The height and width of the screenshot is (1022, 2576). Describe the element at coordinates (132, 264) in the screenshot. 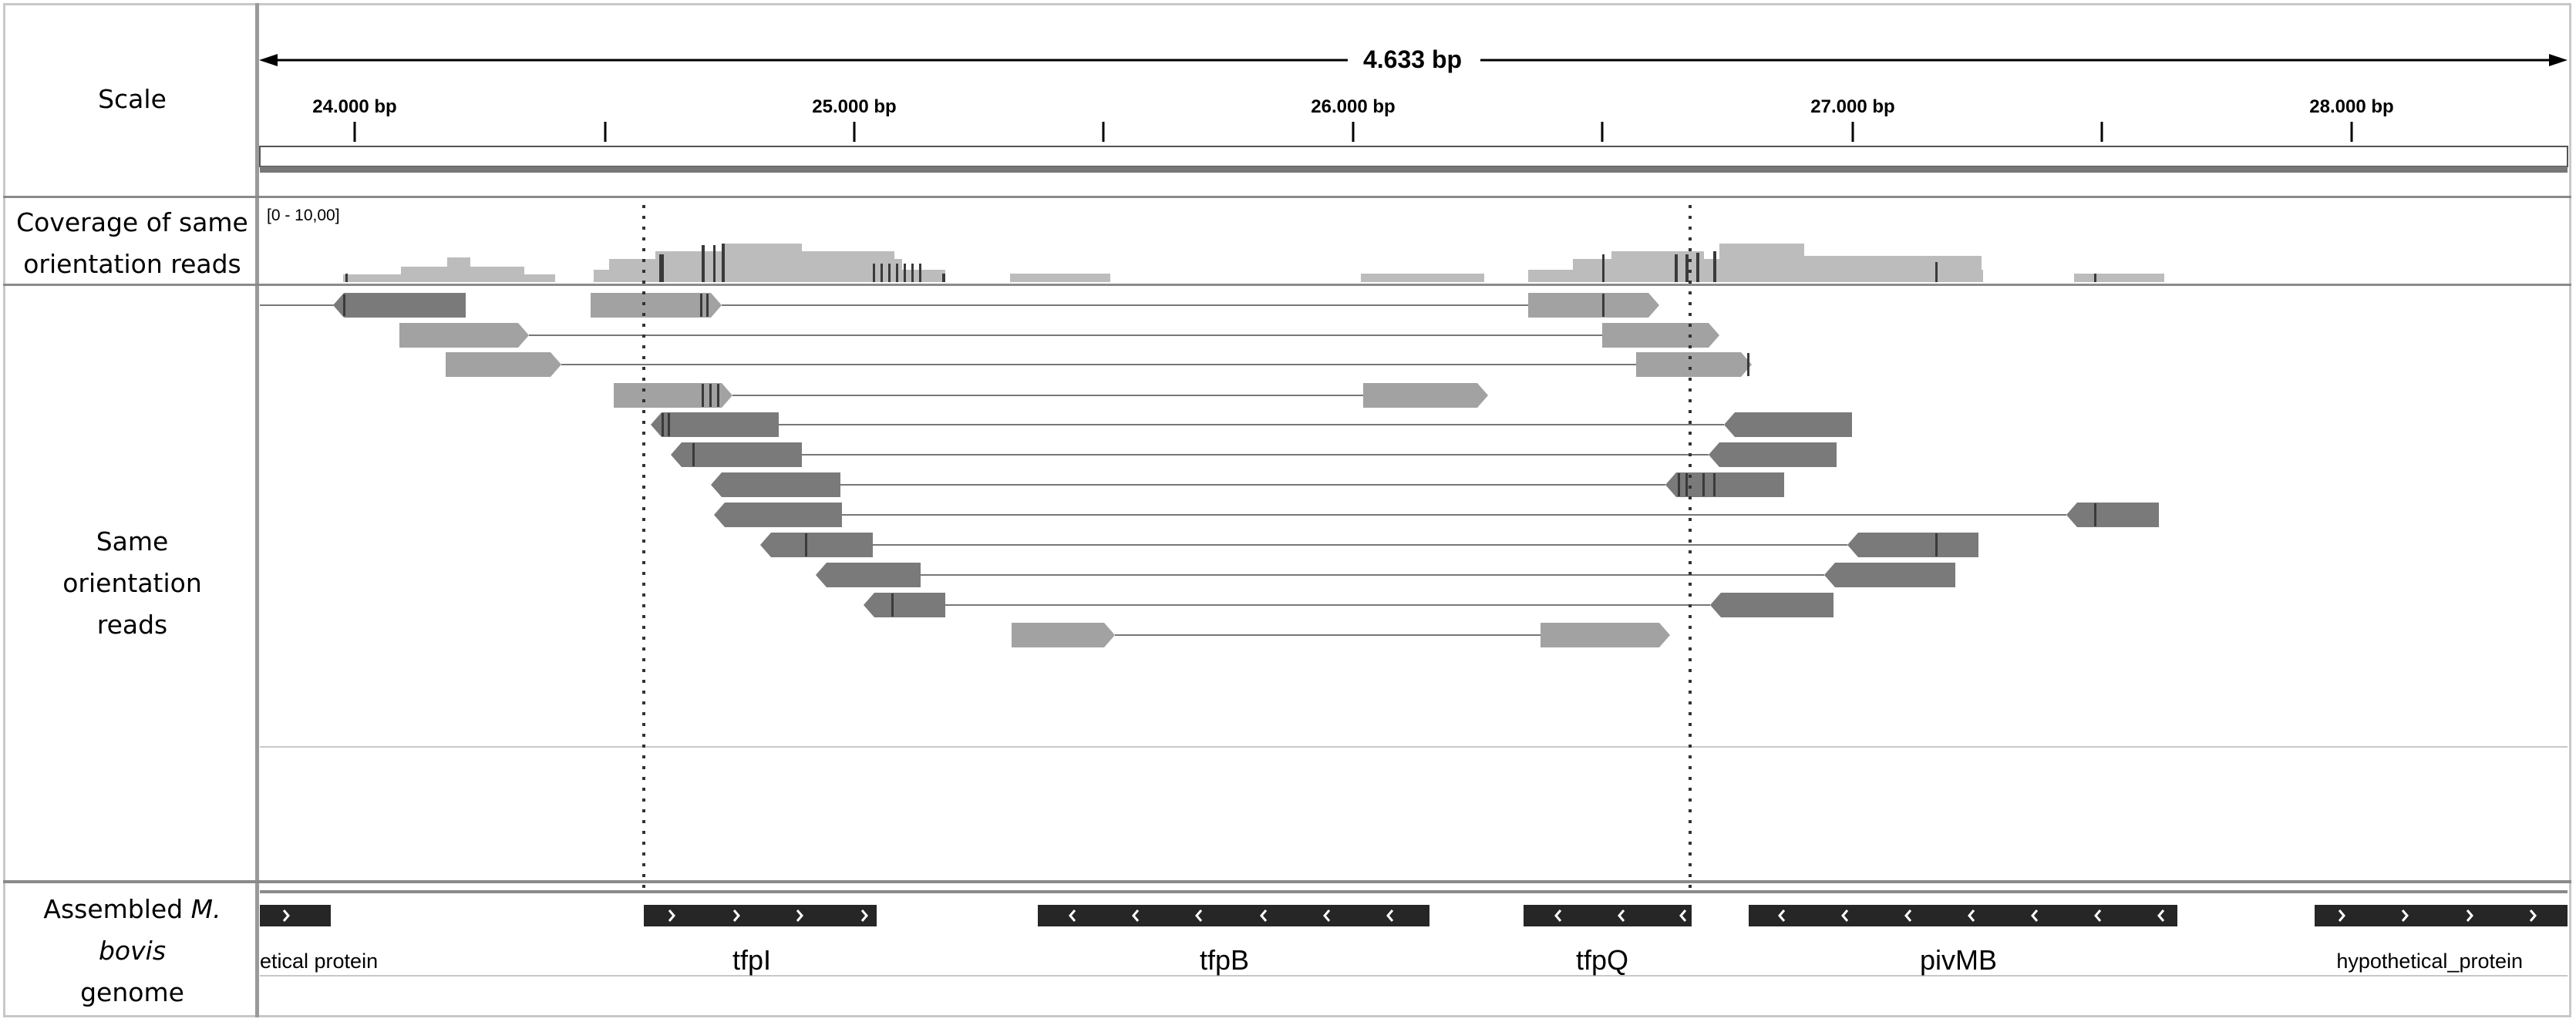

I see `coverage-label-line2: orientation reads` at that location.